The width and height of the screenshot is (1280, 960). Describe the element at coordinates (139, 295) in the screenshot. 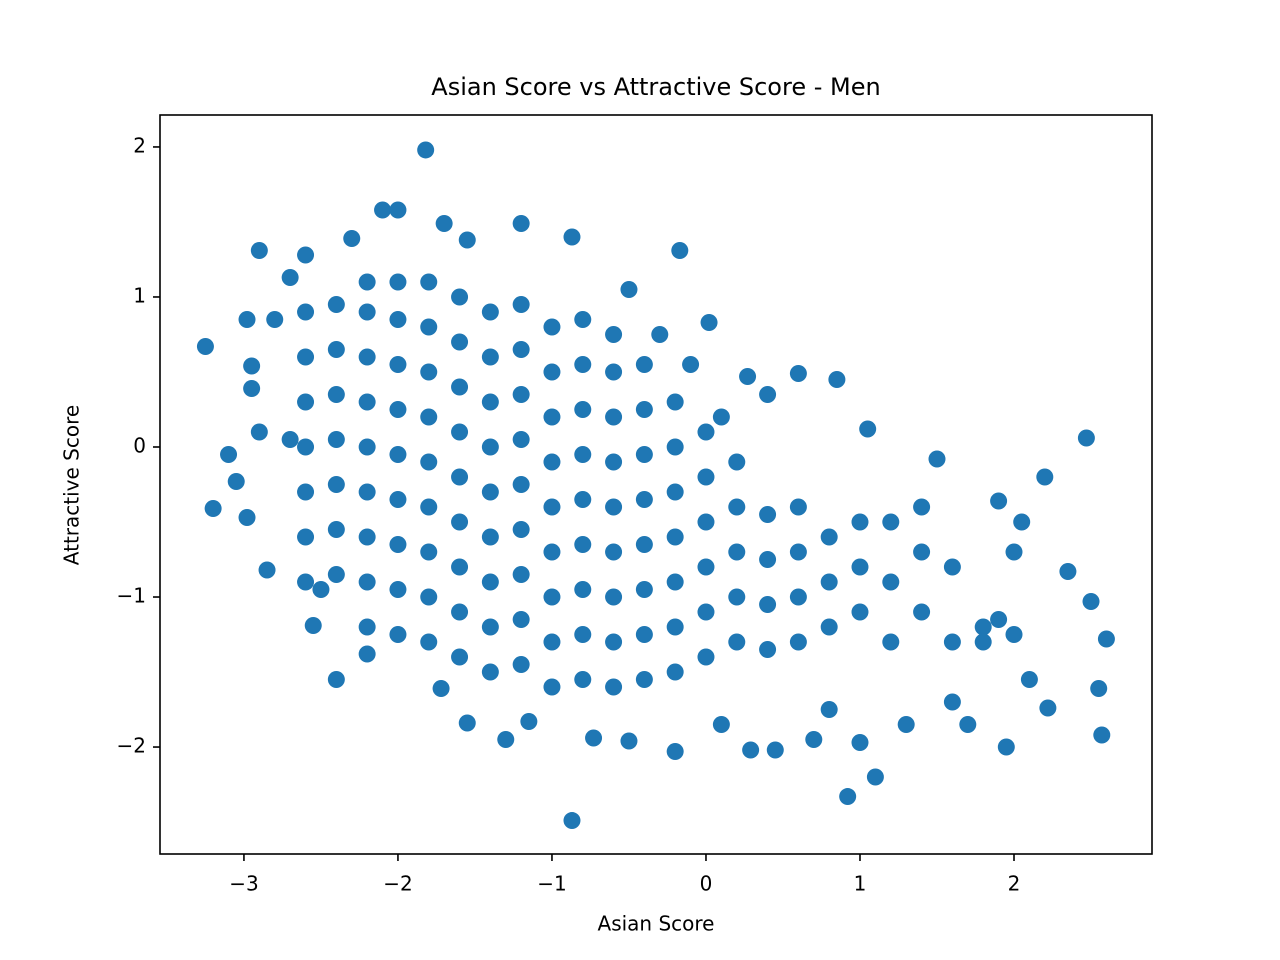

I see `y-tick-label: 1` at that location.